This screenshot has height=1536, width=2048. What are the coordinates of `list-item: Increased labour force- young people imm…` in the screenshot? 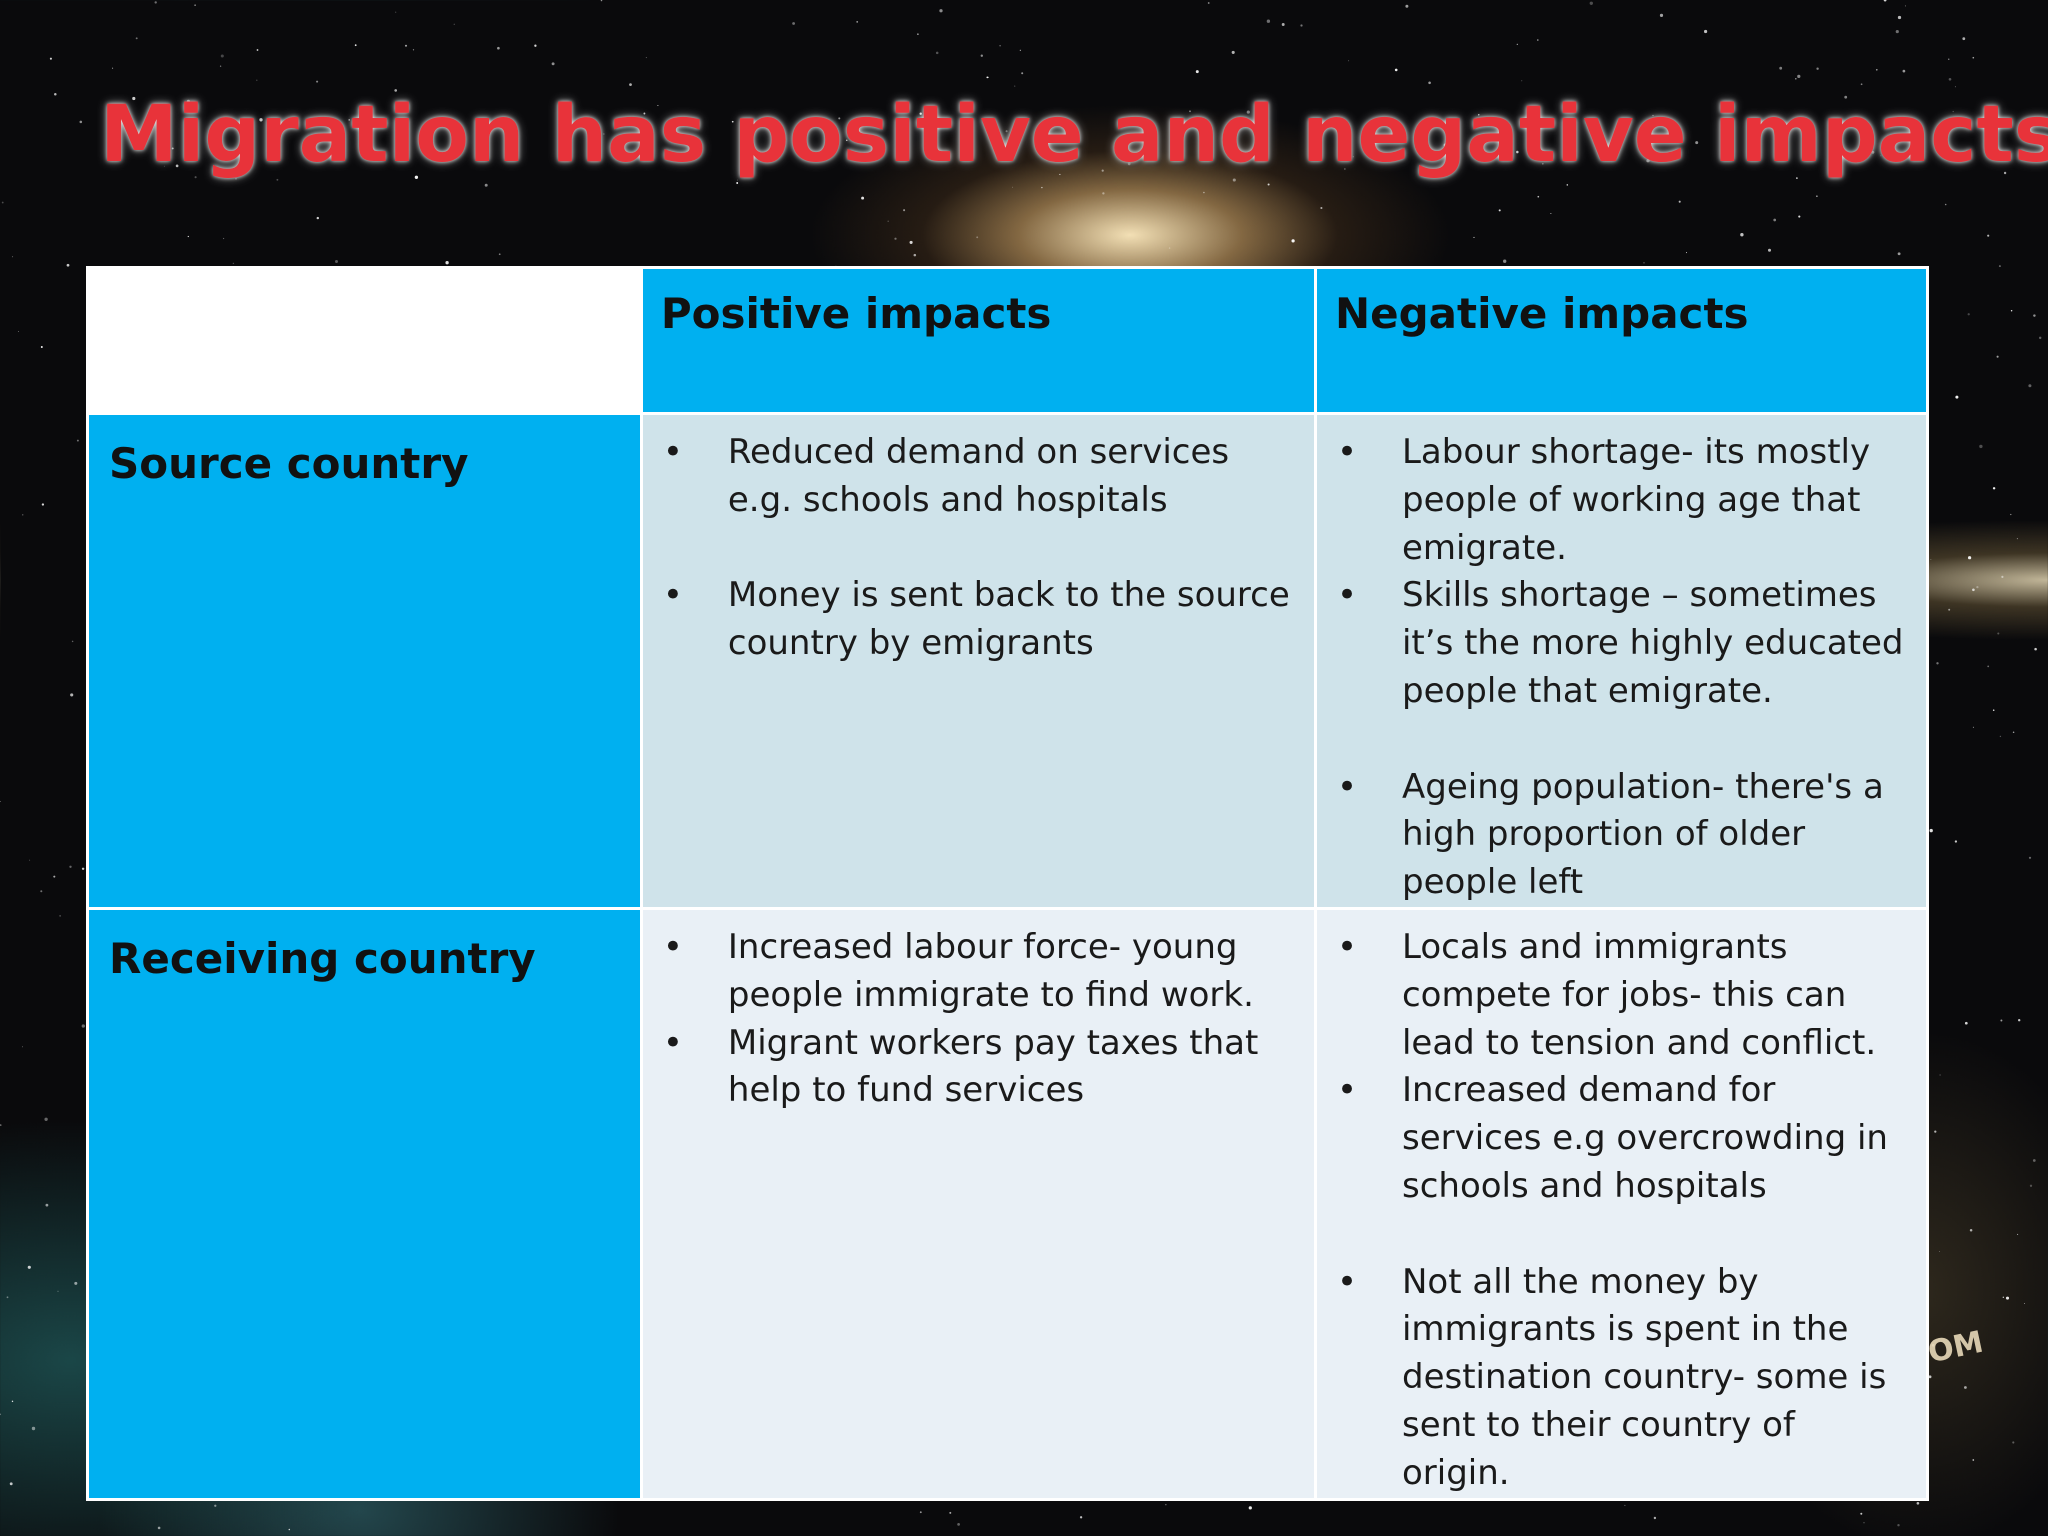 It's located at (979, 972).